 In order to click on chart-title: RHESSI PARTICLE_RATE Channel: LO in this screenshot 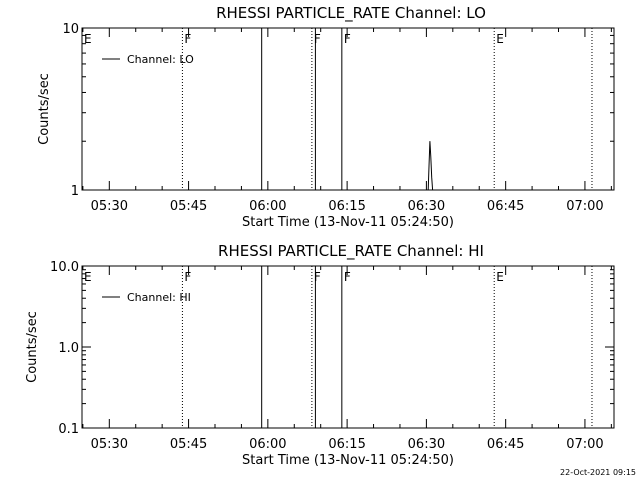, I will do `click(351, 13)`.